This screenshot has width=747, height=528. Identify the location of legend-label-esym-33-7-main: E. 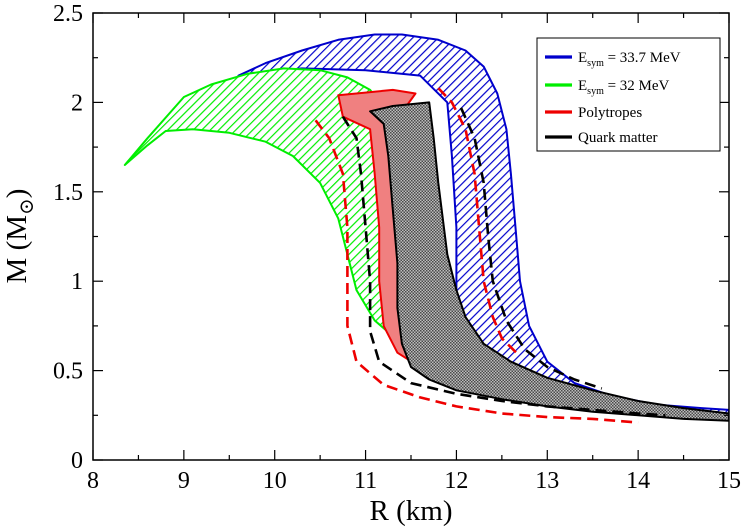
(582, 58).